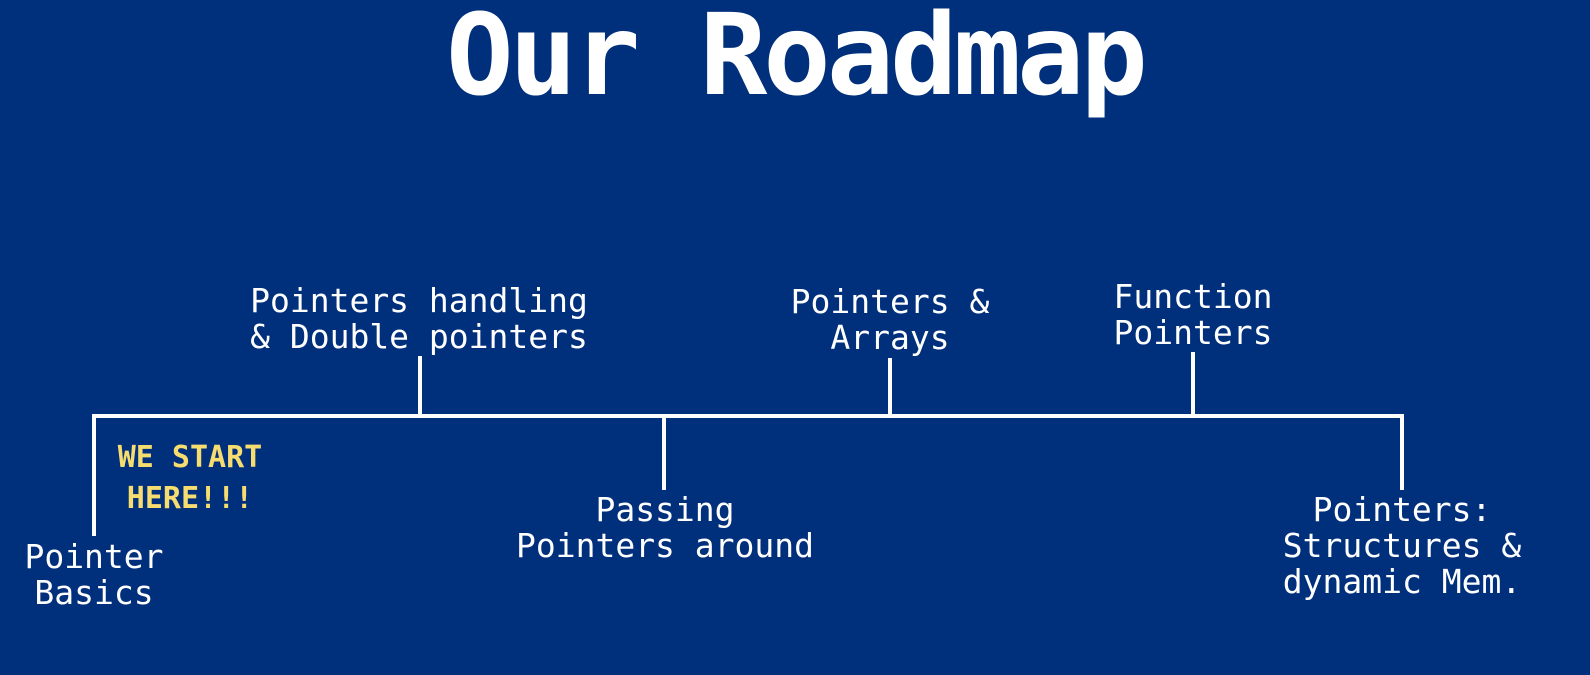 This screenshot has width=1590, height=675. Describe the element at coordinates (94, 574) in the screenshot. I see `milestone-pointer-basics: Pointer Basics` at that location.